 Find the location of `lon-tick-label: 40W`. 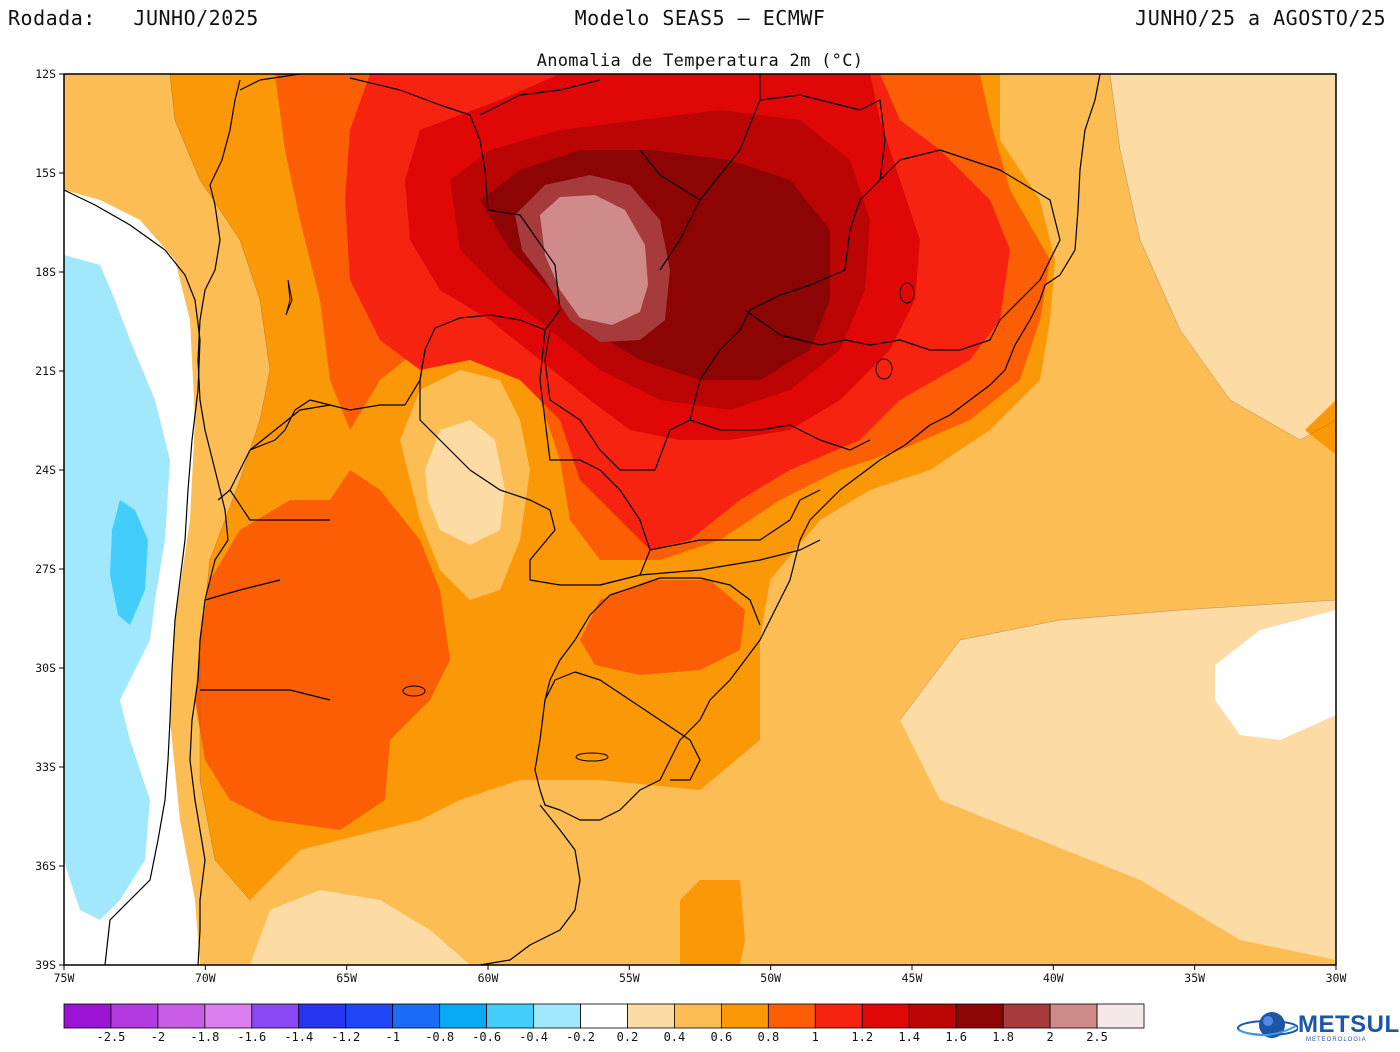

lon-tick-label: 40W is located at coordinates (1053, 978).